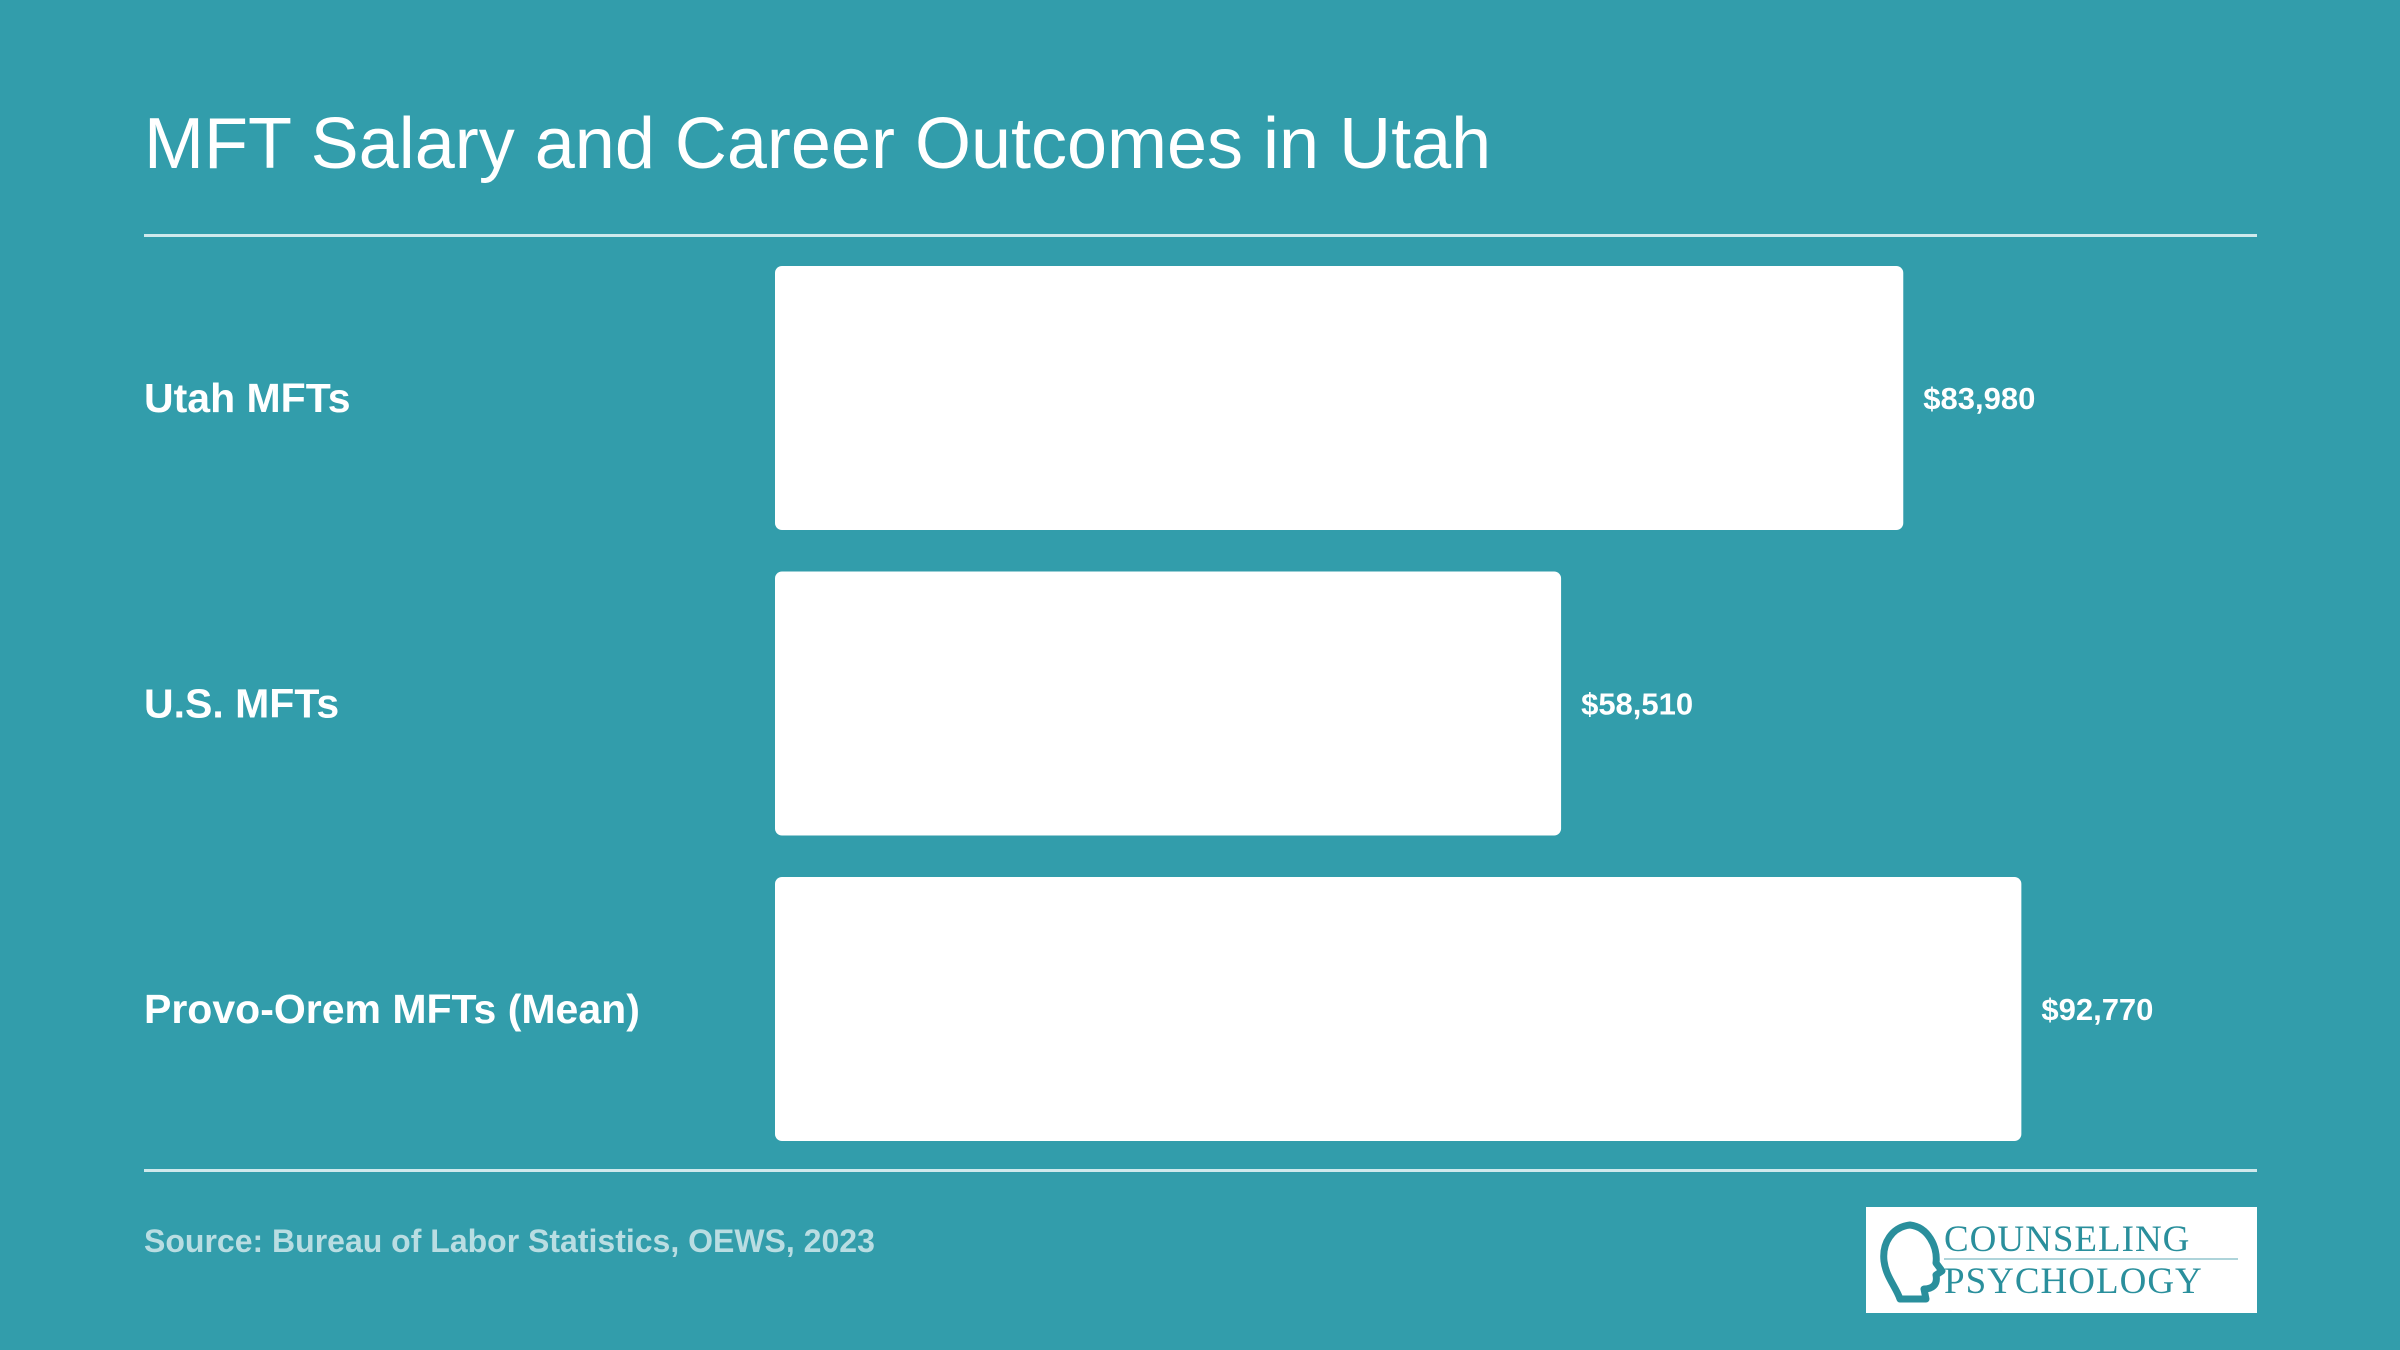  I want to click on category-label: Utah MFTs, so click(247, 398).